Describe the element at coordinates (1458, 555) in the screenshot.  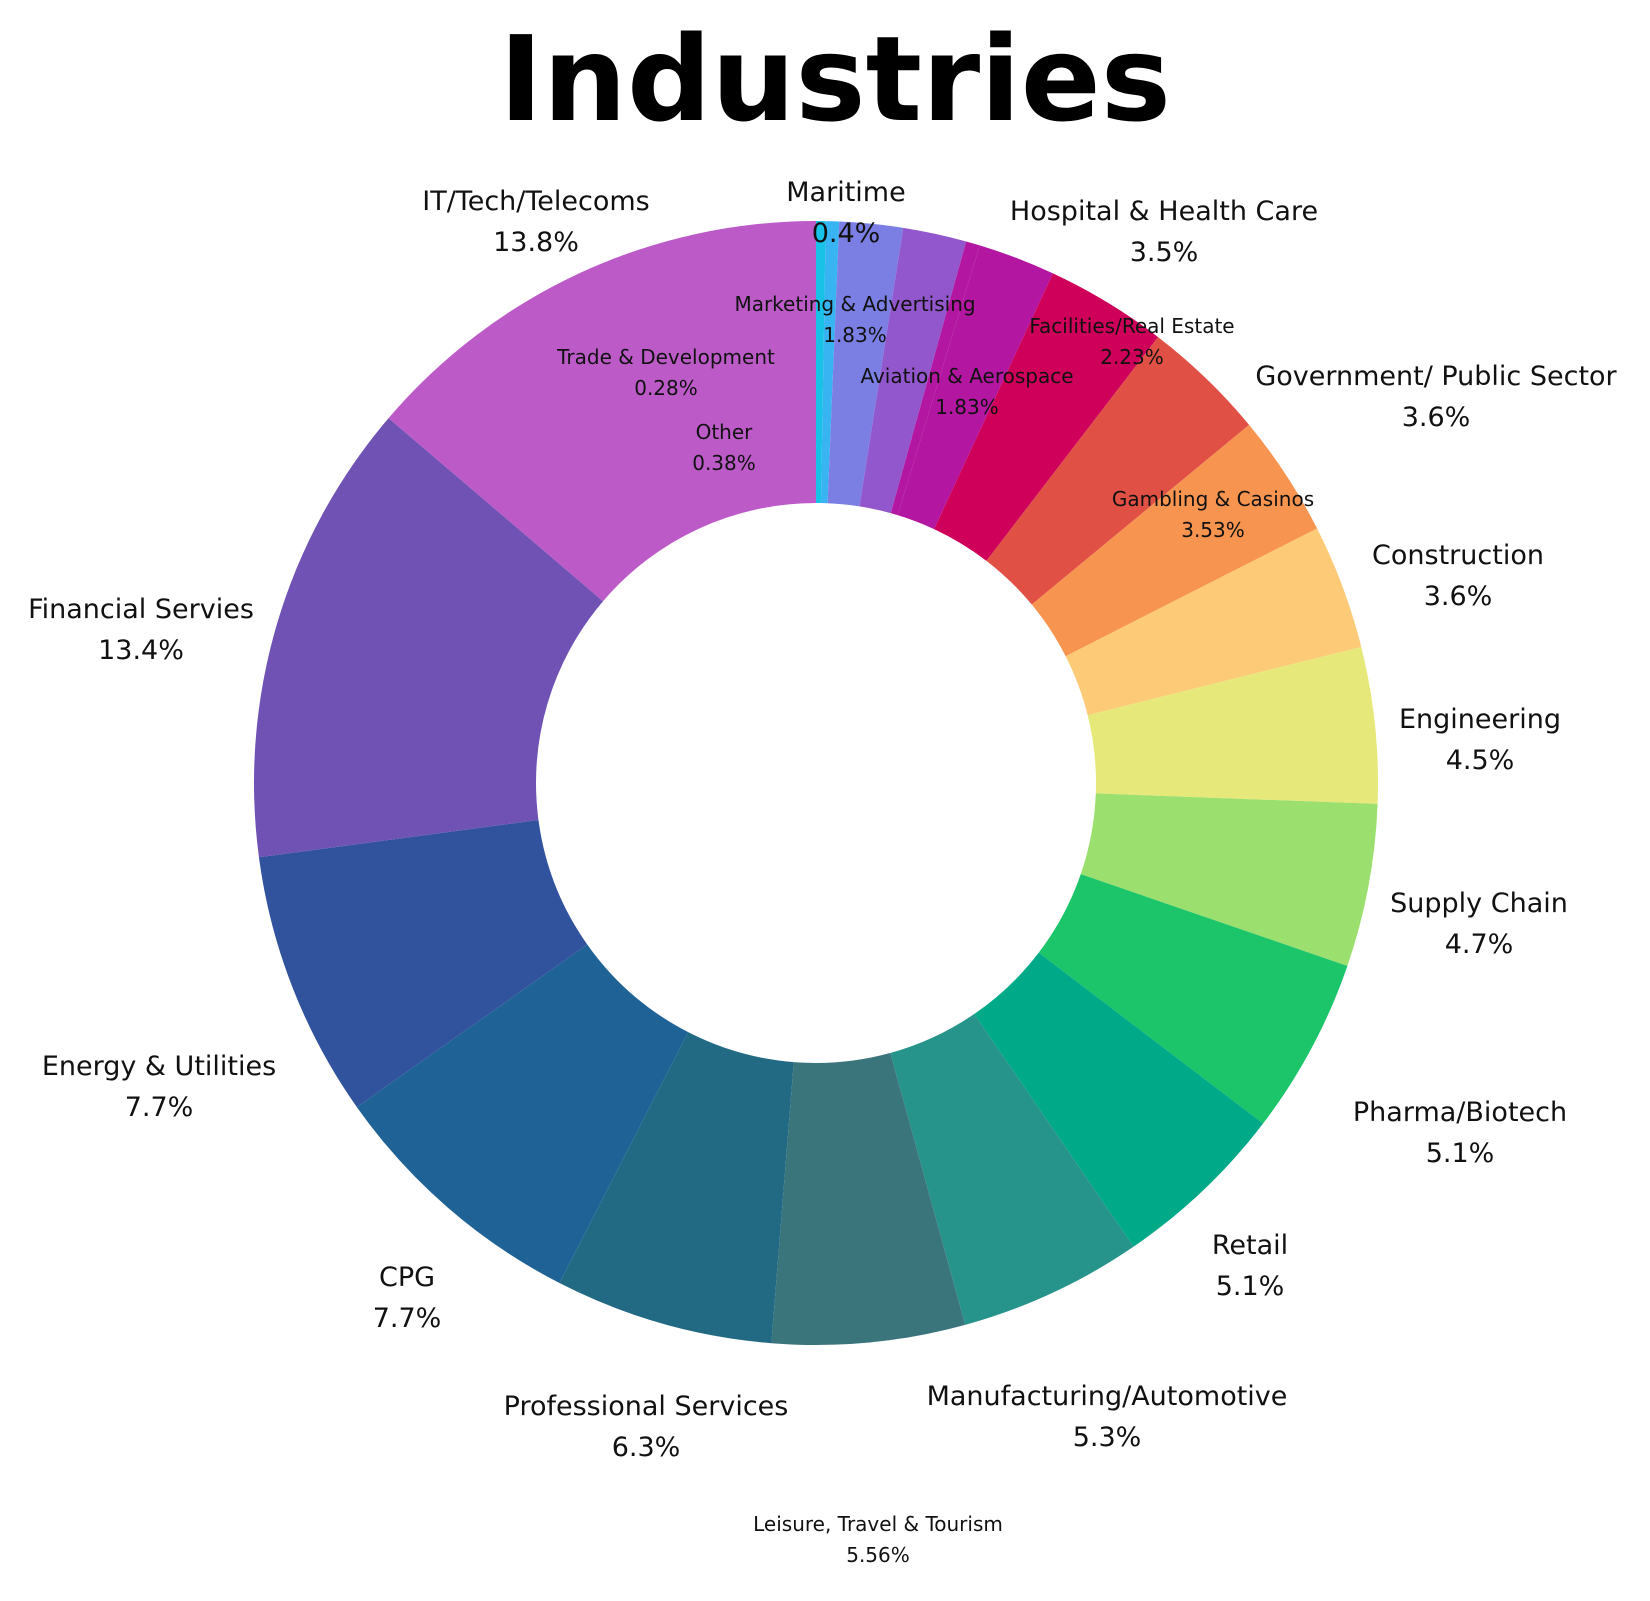
I see `label-name-construction: Construction` at that location.